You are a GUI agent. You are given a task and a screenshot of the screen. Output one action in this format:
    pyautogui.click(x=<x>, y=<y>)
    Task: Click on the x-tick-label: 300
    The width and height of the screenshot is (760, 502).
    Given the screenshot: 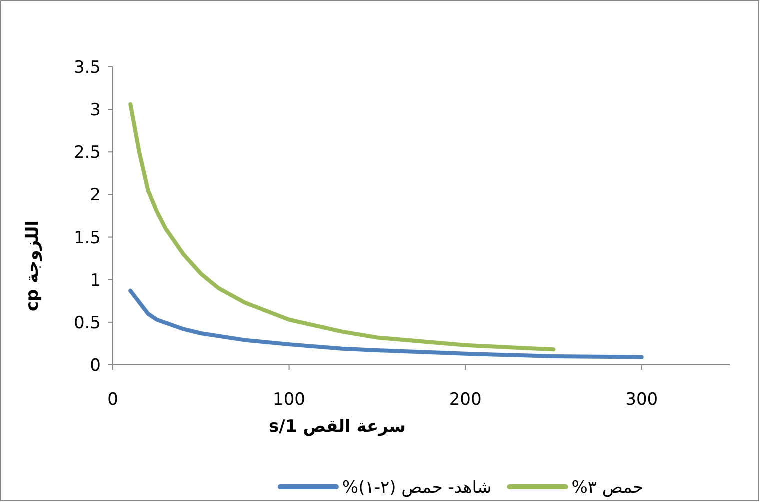 What is the action you would take?
    pyautogui.click(x=642, y=400)
    